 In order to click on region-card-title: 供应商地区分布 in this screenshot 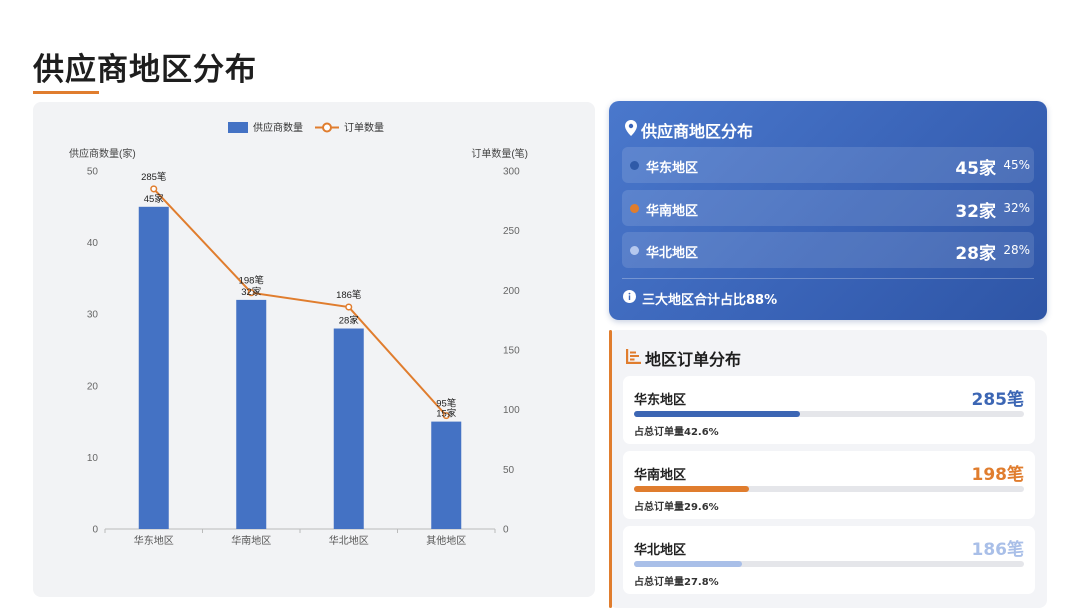, I will do `click(697, 131)`.